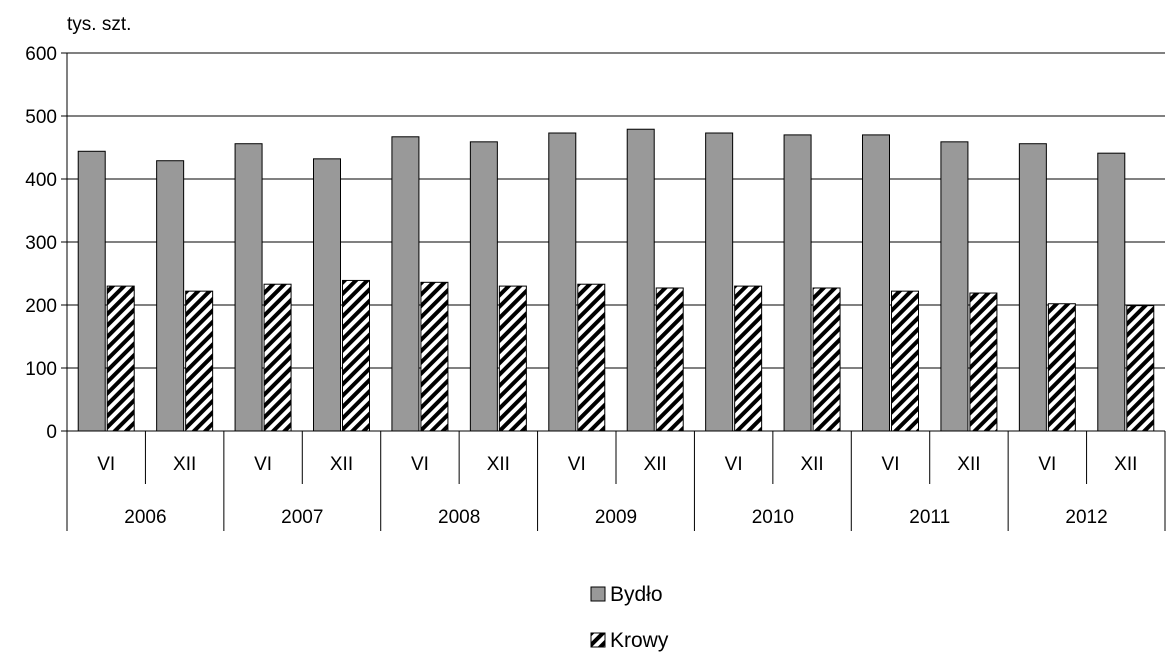 The width and height of the screenshot is (1167, 659). What do you see at coordinates (99, 24) in the screenshot?
I see `y-axis-label: tys. szt.` at bounding box center [99, 24].